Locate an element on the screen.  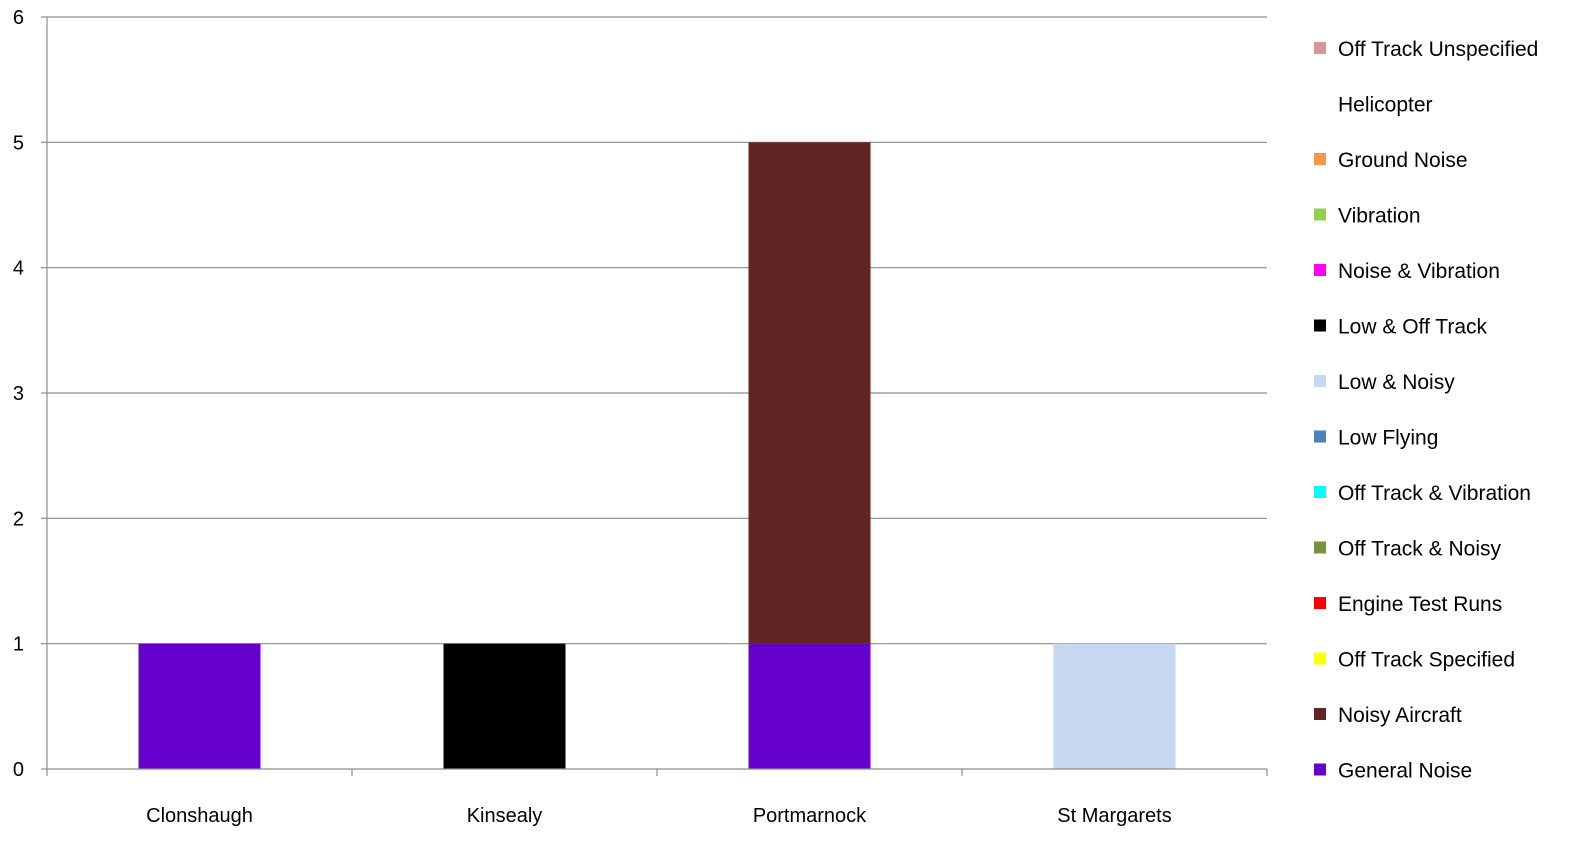
legend-label: Off Track & Noisy is located at coordinates (1419, 549).